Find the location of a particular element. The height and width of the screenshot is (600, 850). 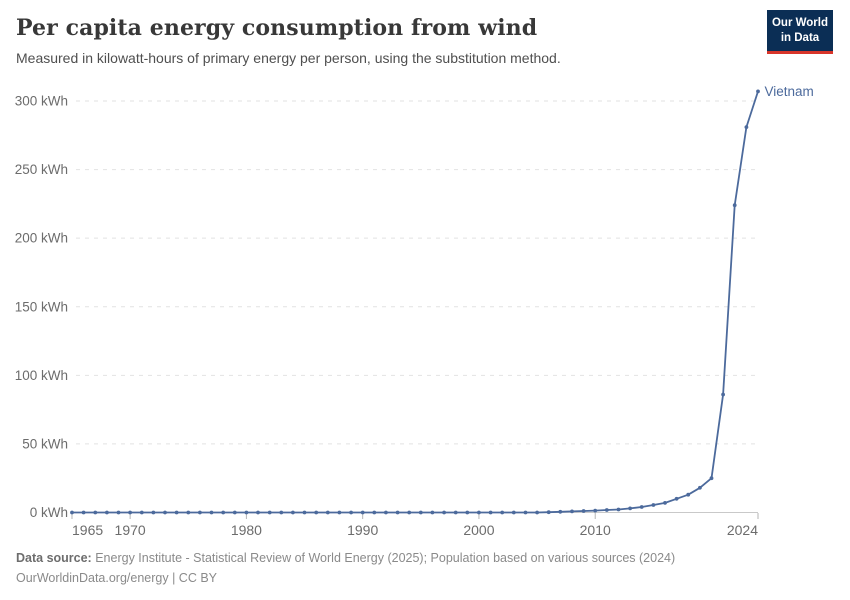

owid-logo-line1: Our World is located at coordinates (799, 23).